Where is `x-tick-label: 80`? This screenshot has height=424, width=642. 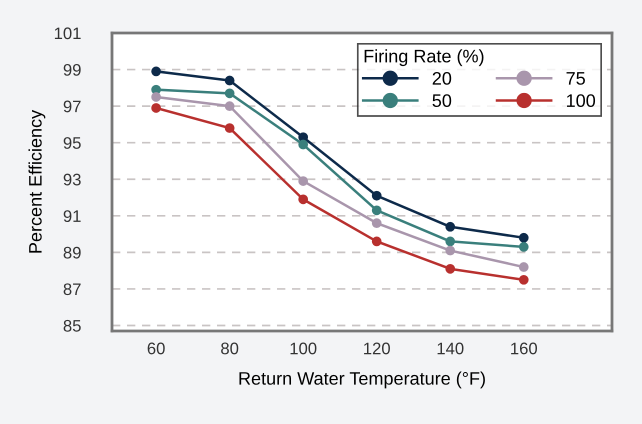 x-tick-label: 80 is located at coordinates (229, 348).